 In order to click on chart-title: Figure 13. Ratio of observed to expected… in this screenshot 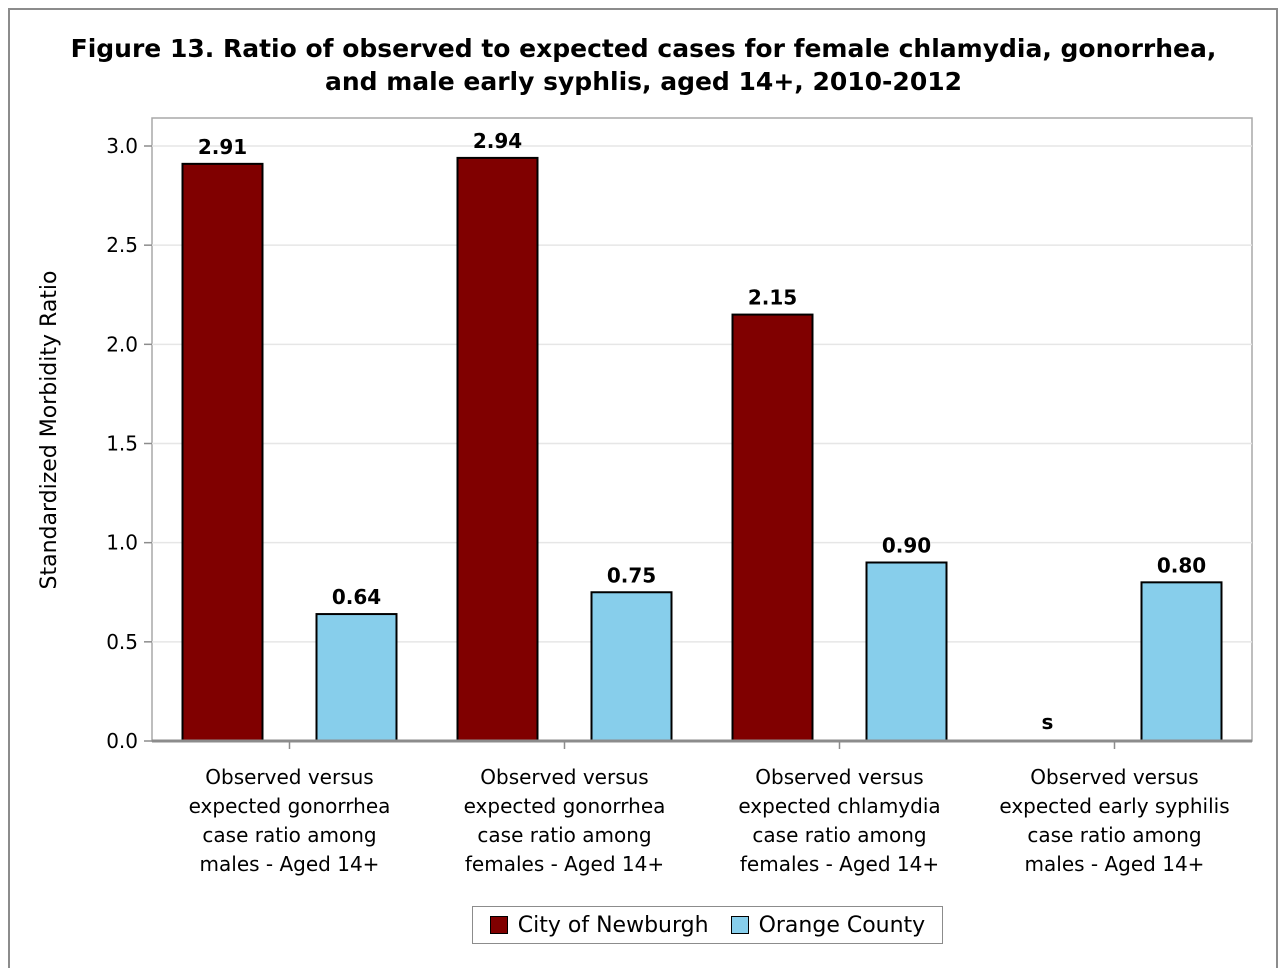, I will do `click(643, 65)`.